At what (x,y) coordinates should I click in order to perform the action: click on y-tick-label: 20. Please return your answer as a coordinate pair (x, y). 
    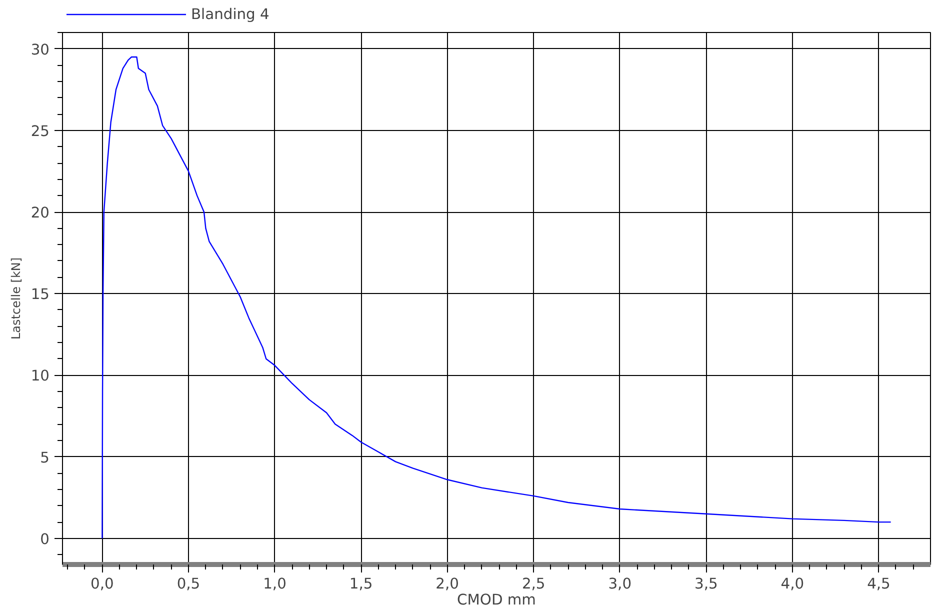
    Looking at the image, I should click on (40, 213).